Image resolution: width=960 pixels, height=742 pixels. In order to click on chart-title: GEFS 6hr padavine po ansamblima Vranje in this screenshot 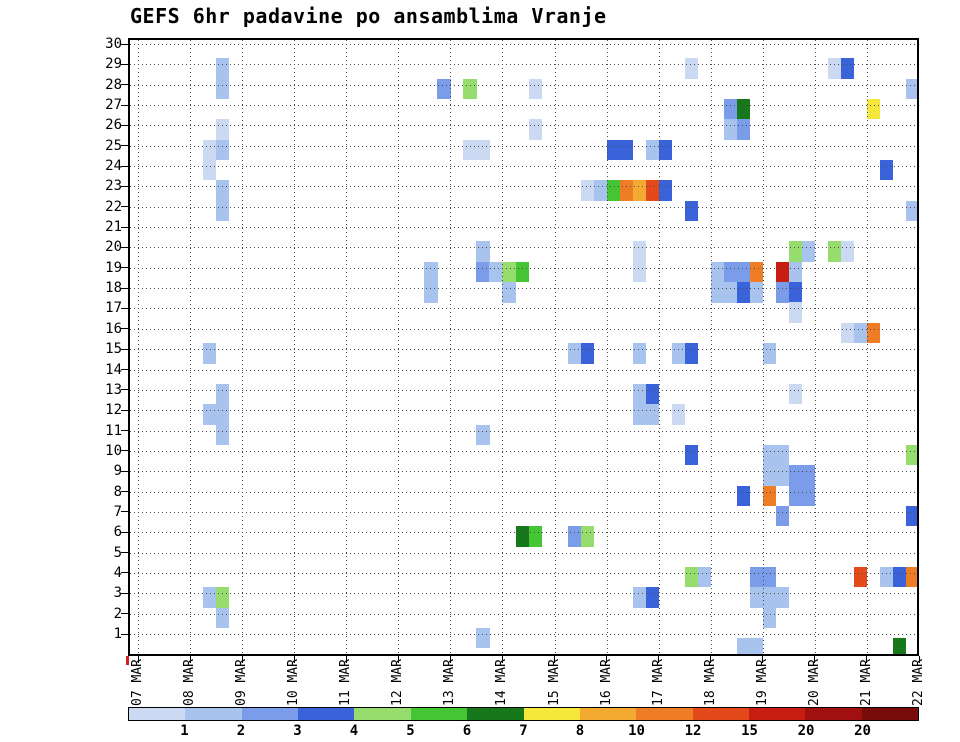, I will do `click(368, 16)`.